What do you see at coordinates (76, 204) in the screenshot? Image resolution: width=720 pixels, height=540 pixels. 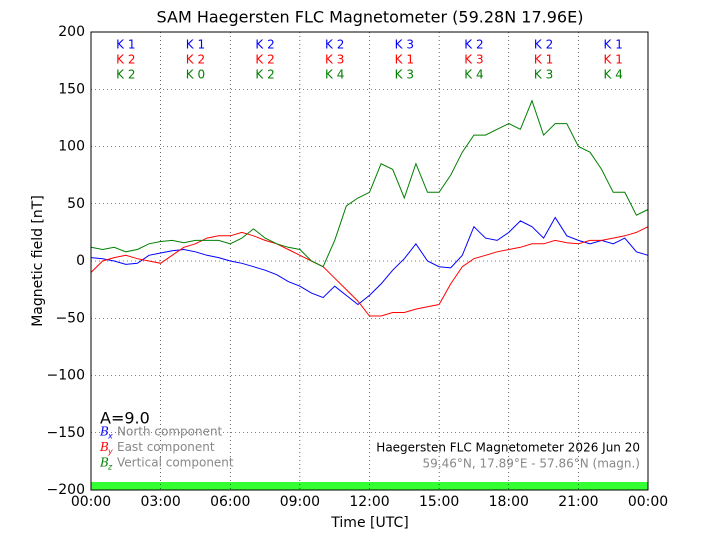 I see `y-tick-label: 50` at bounding box center [76, 204].